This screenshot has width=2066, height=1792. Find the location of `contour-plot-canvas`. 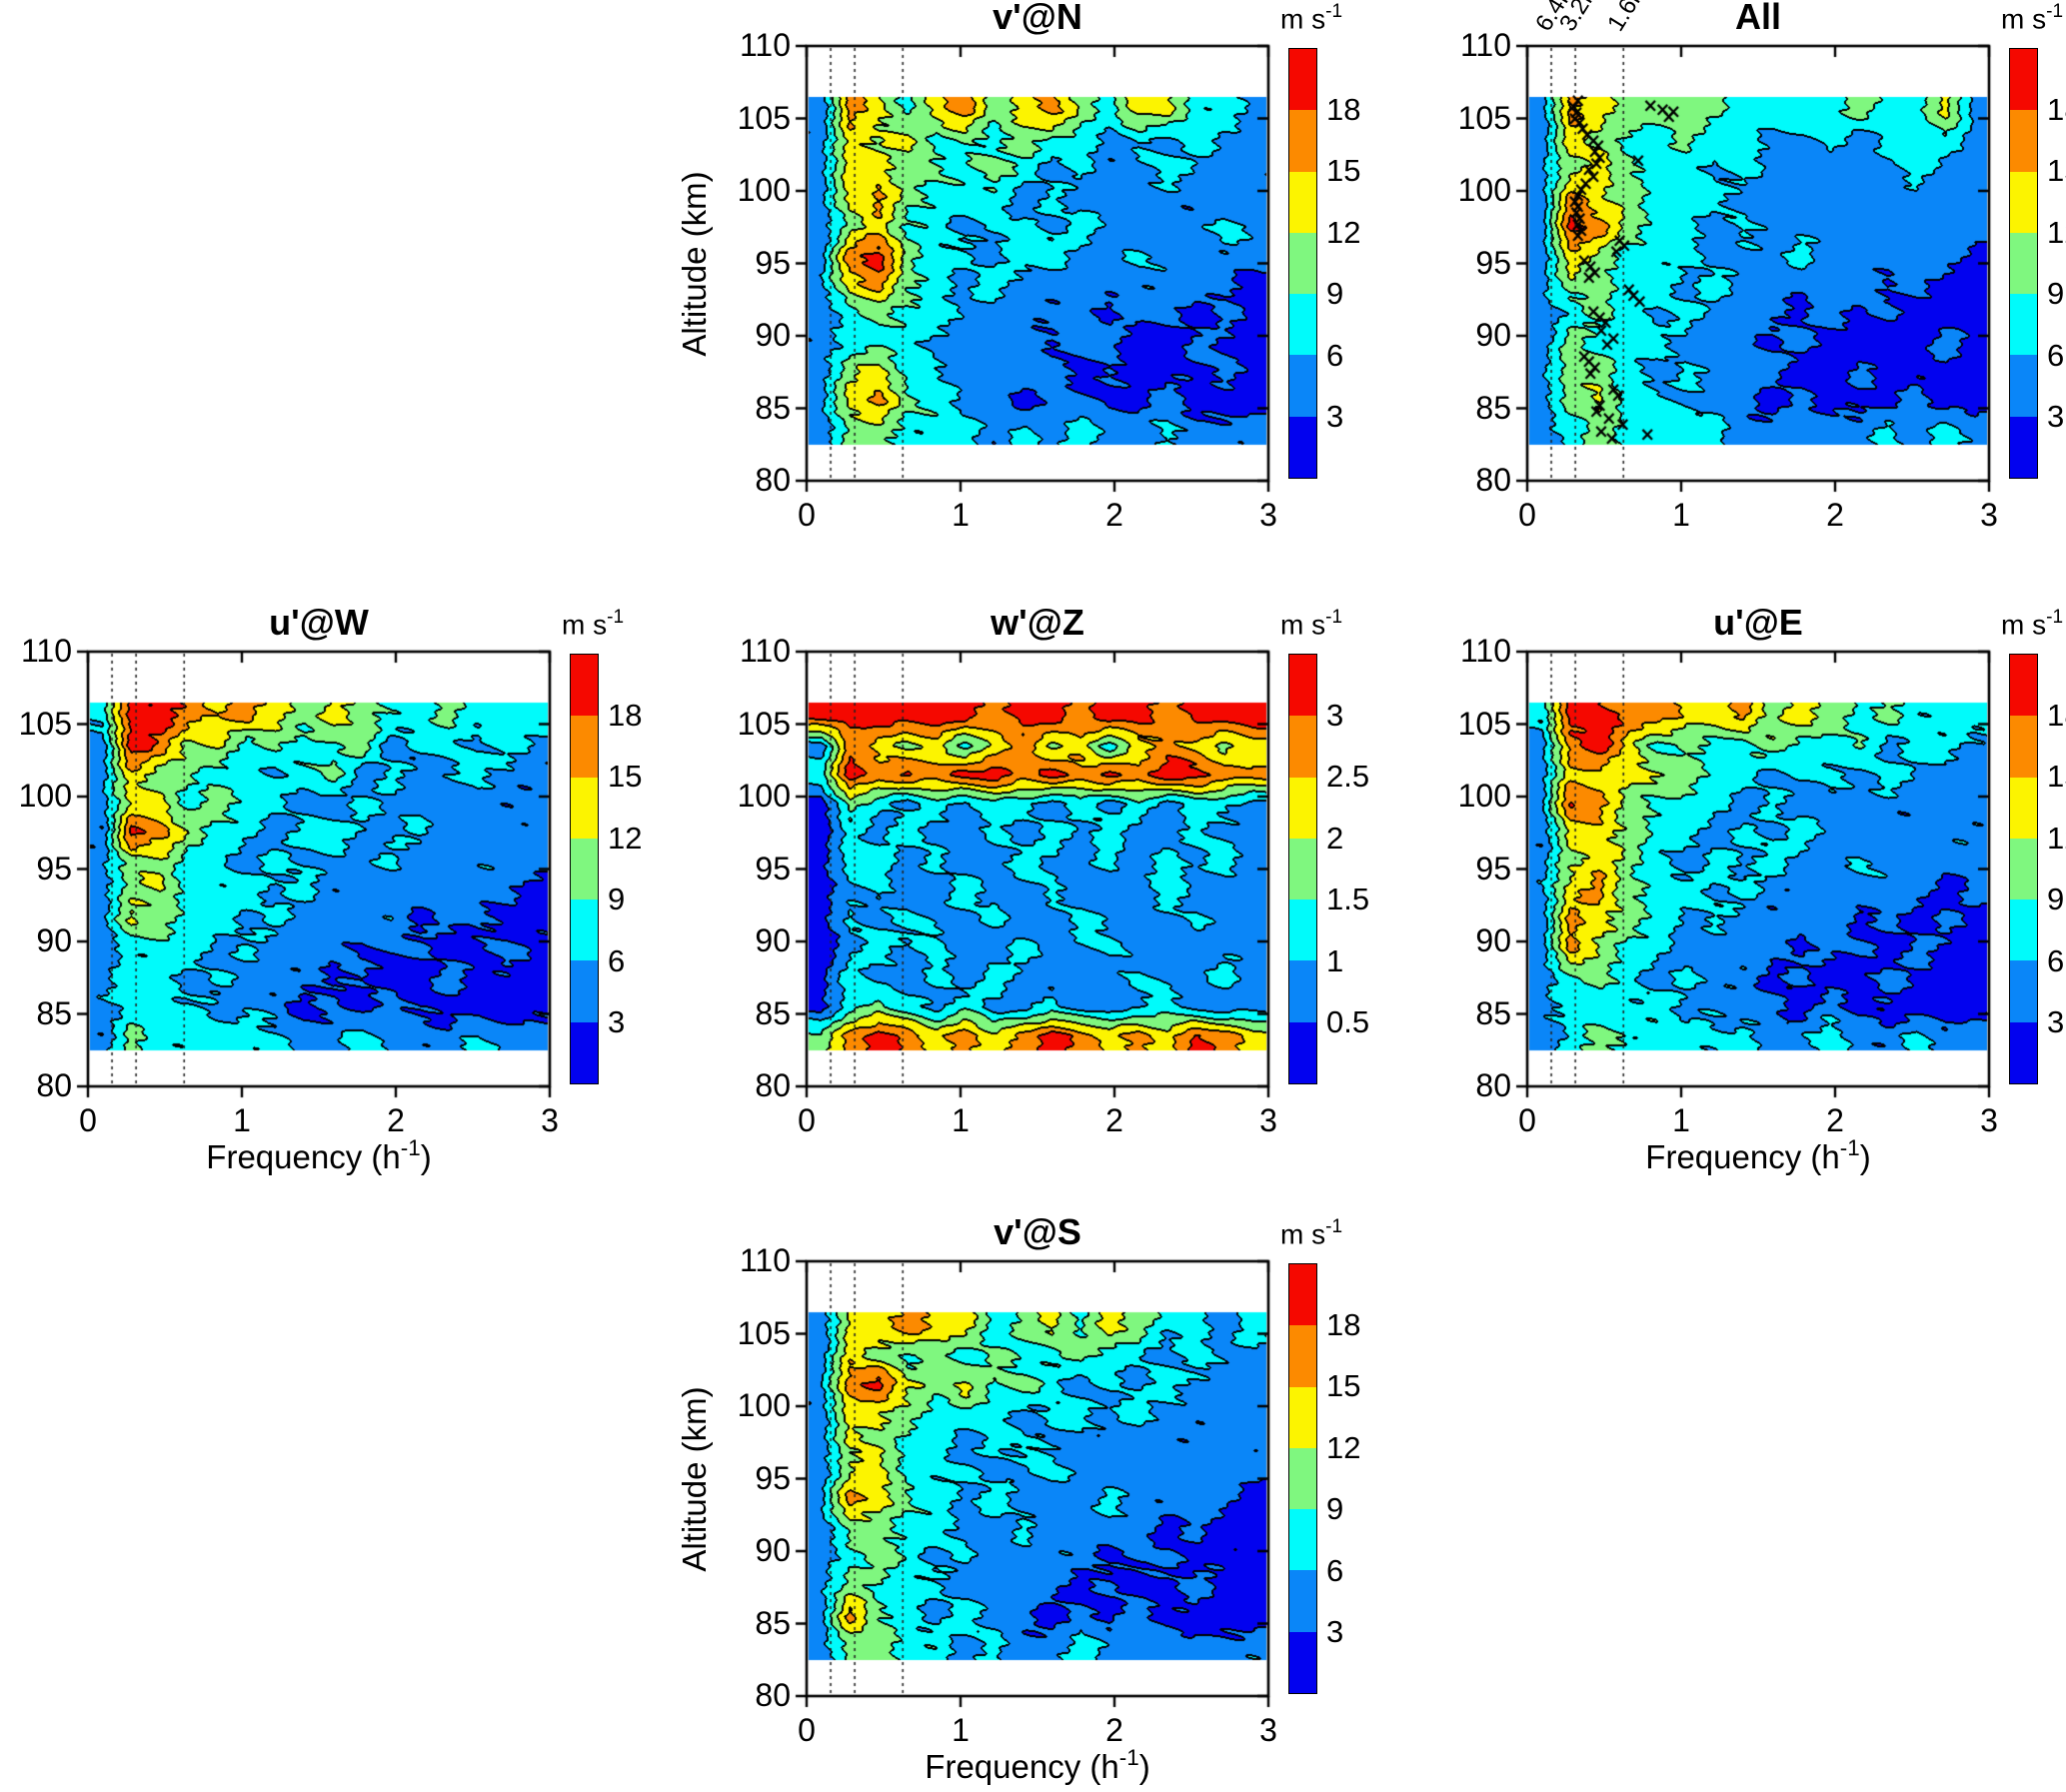

contour-plot-canvas is located at coordinates (1037, 264).